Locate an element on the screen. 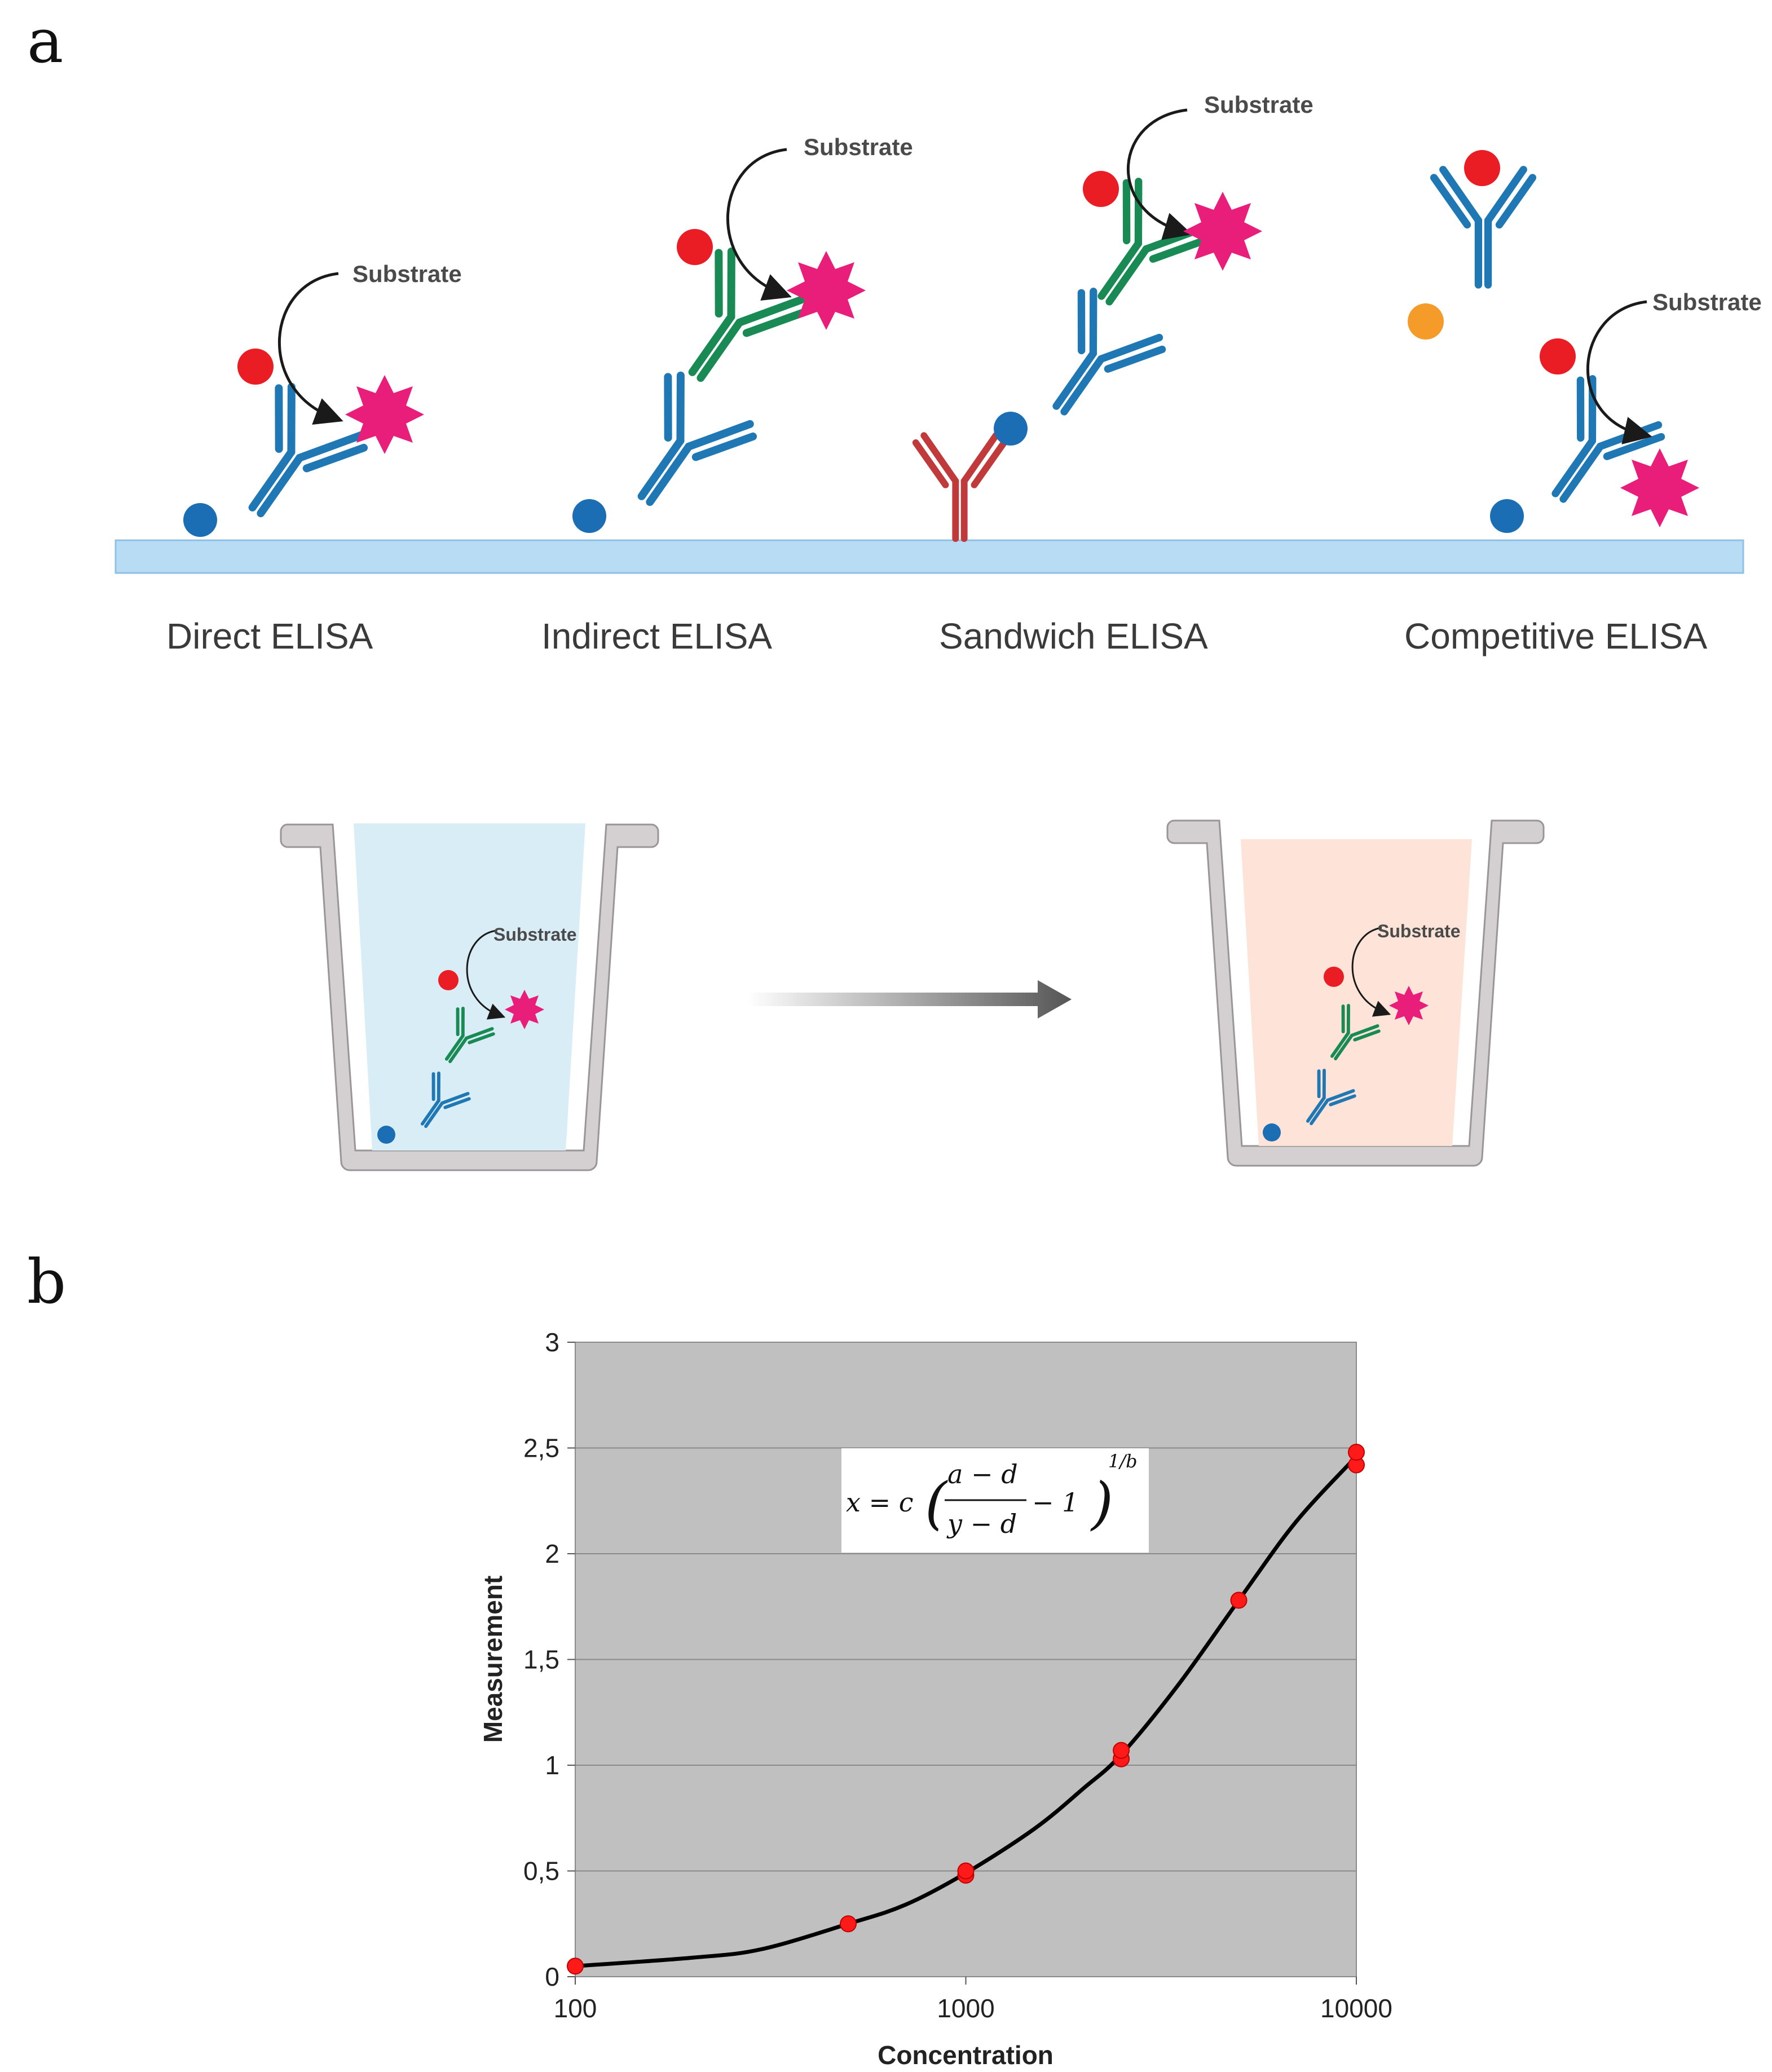  y-tick-label: 1,5 is located at coordinates (541, 1659).